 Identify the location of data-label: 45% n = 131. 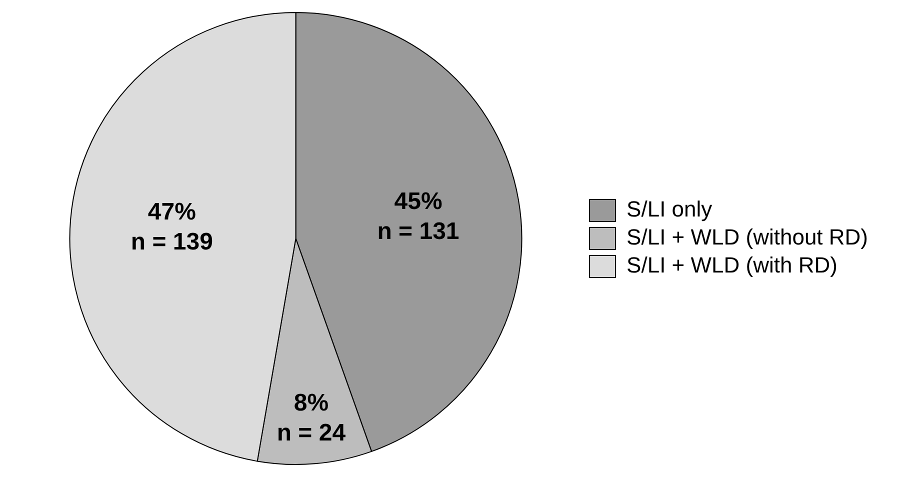
(418, 216).